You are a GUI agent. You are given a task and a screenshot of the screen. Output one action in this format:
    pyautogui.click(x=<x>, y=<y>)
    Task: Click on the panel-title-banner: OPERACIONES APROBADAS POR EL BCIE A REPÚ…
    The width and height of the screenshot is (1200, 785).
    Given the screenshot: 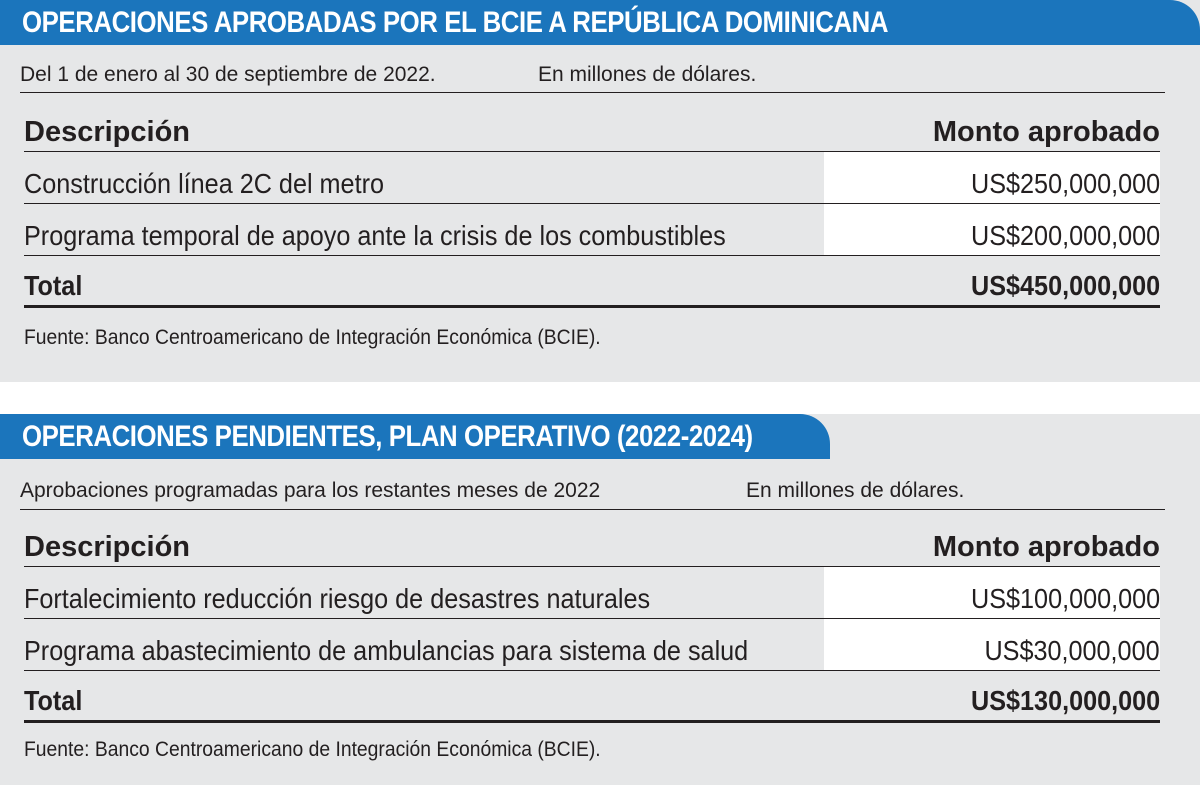 What is the action you would take?
    pyautogui.click(x=600, y=22)
    